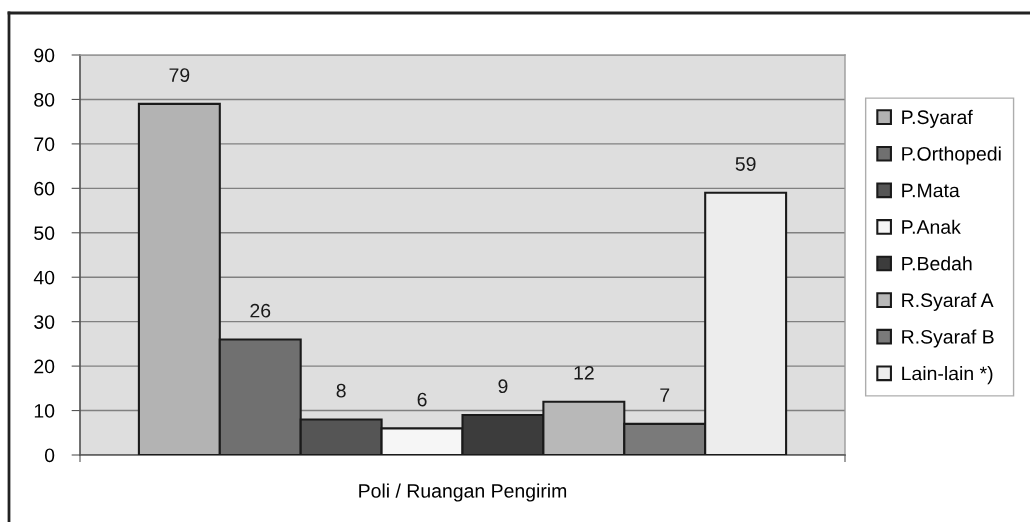 This screenshot has height=522, width=1030. I want to click on data-label: 8, so click(341, 390).